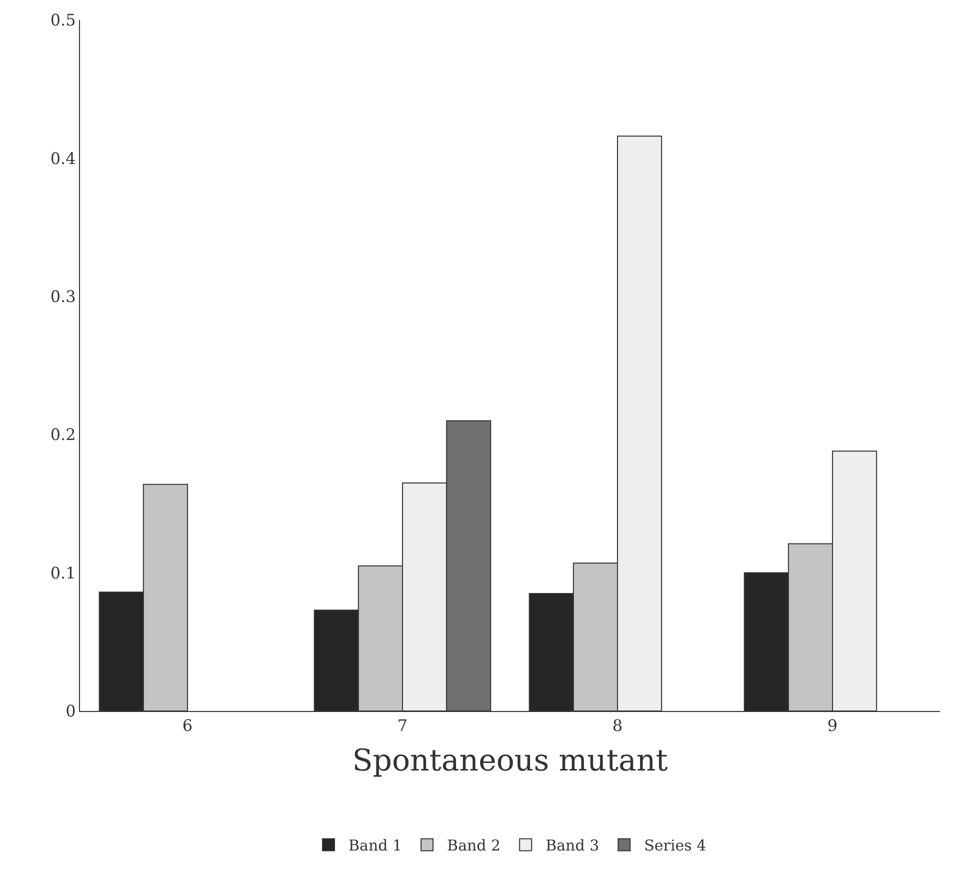 The height and width of the screenshot is (881, 970). I want to click on y-tick-label: 0.4, so click(63, 158).